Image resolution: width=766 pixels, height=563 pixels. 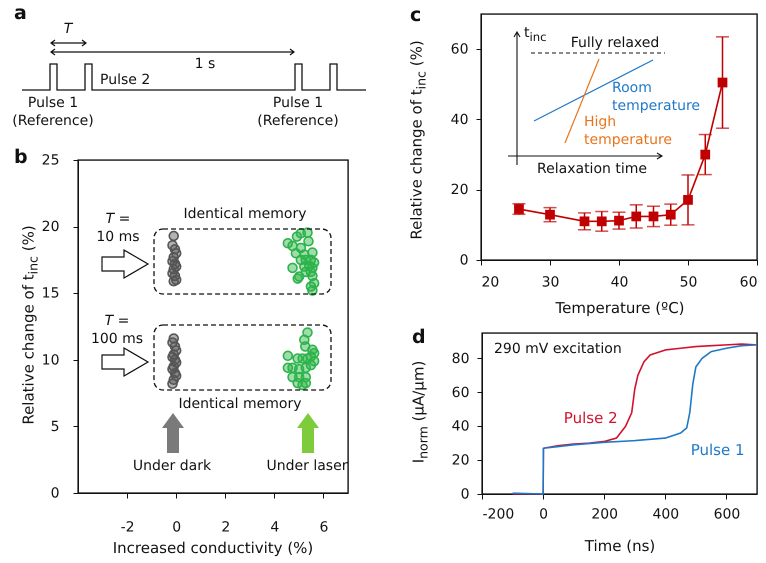 What do you see at coordinates (307, 466) in the screenshot?
I see `annotation: Under laser` at bounding box center [307, 466].